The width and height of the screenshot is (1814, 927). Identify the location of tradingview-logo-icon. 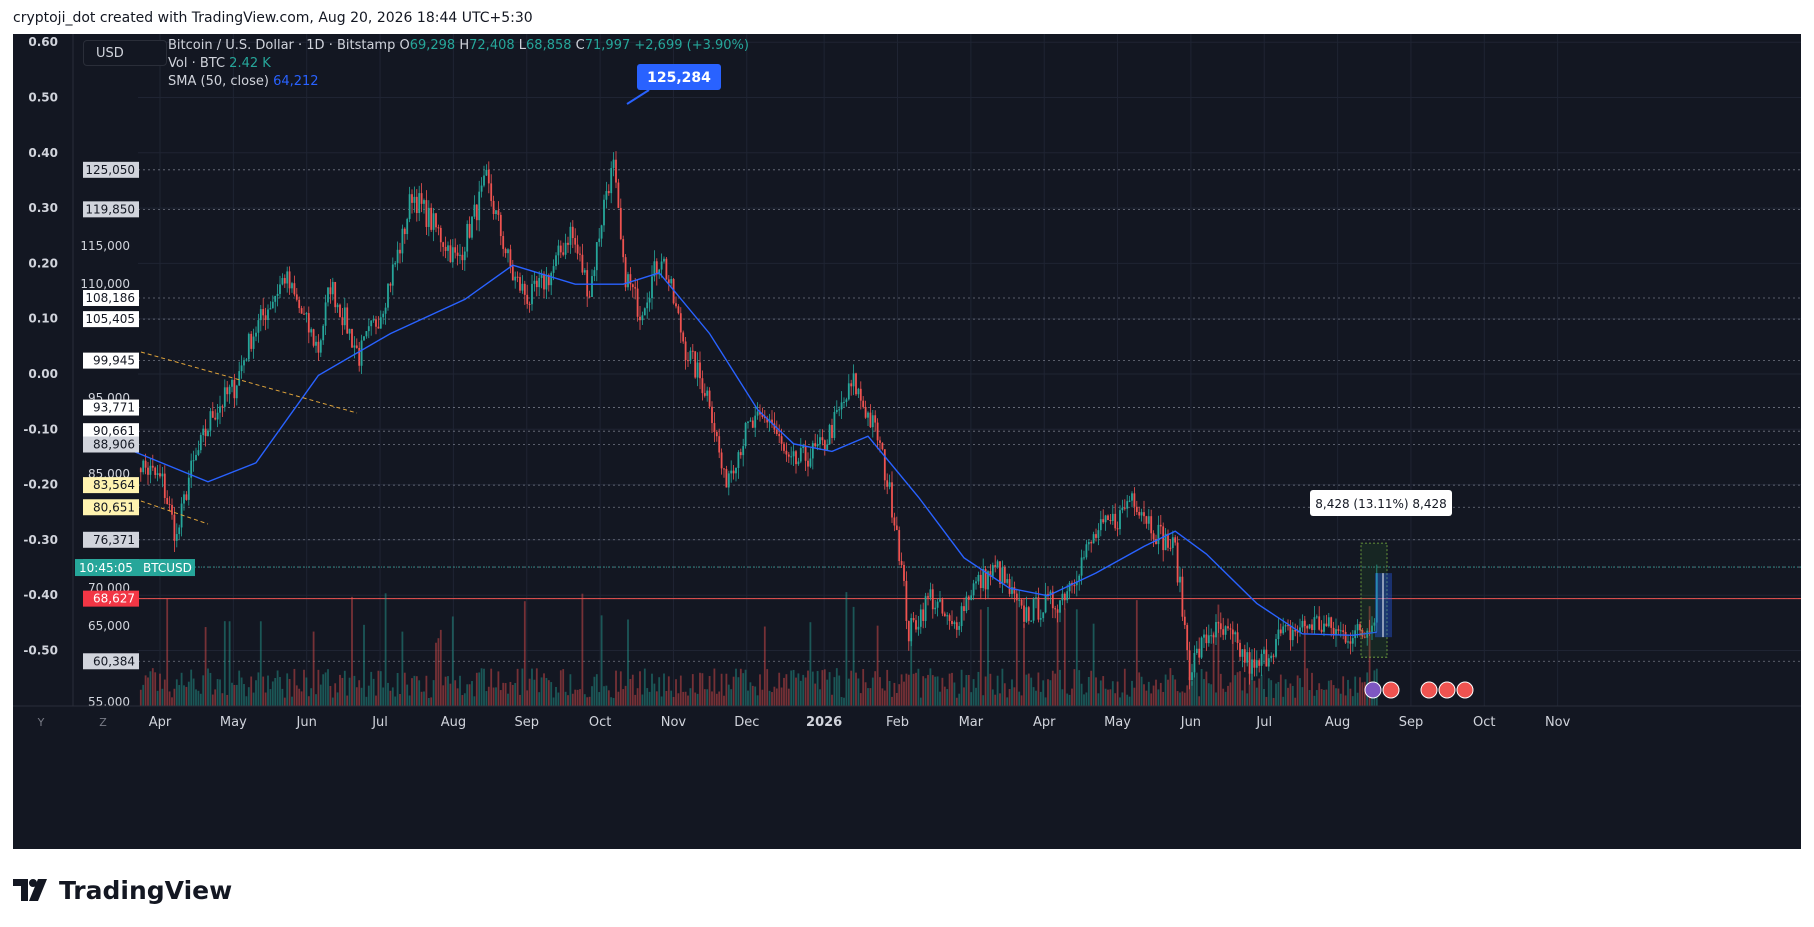
(30, 890).